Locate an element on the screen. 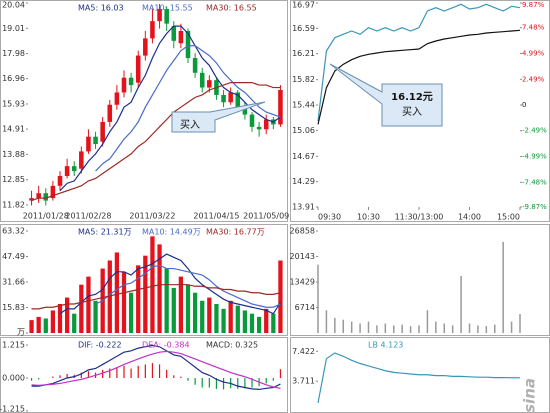  panel-frame is located at coordinates (144, 280).